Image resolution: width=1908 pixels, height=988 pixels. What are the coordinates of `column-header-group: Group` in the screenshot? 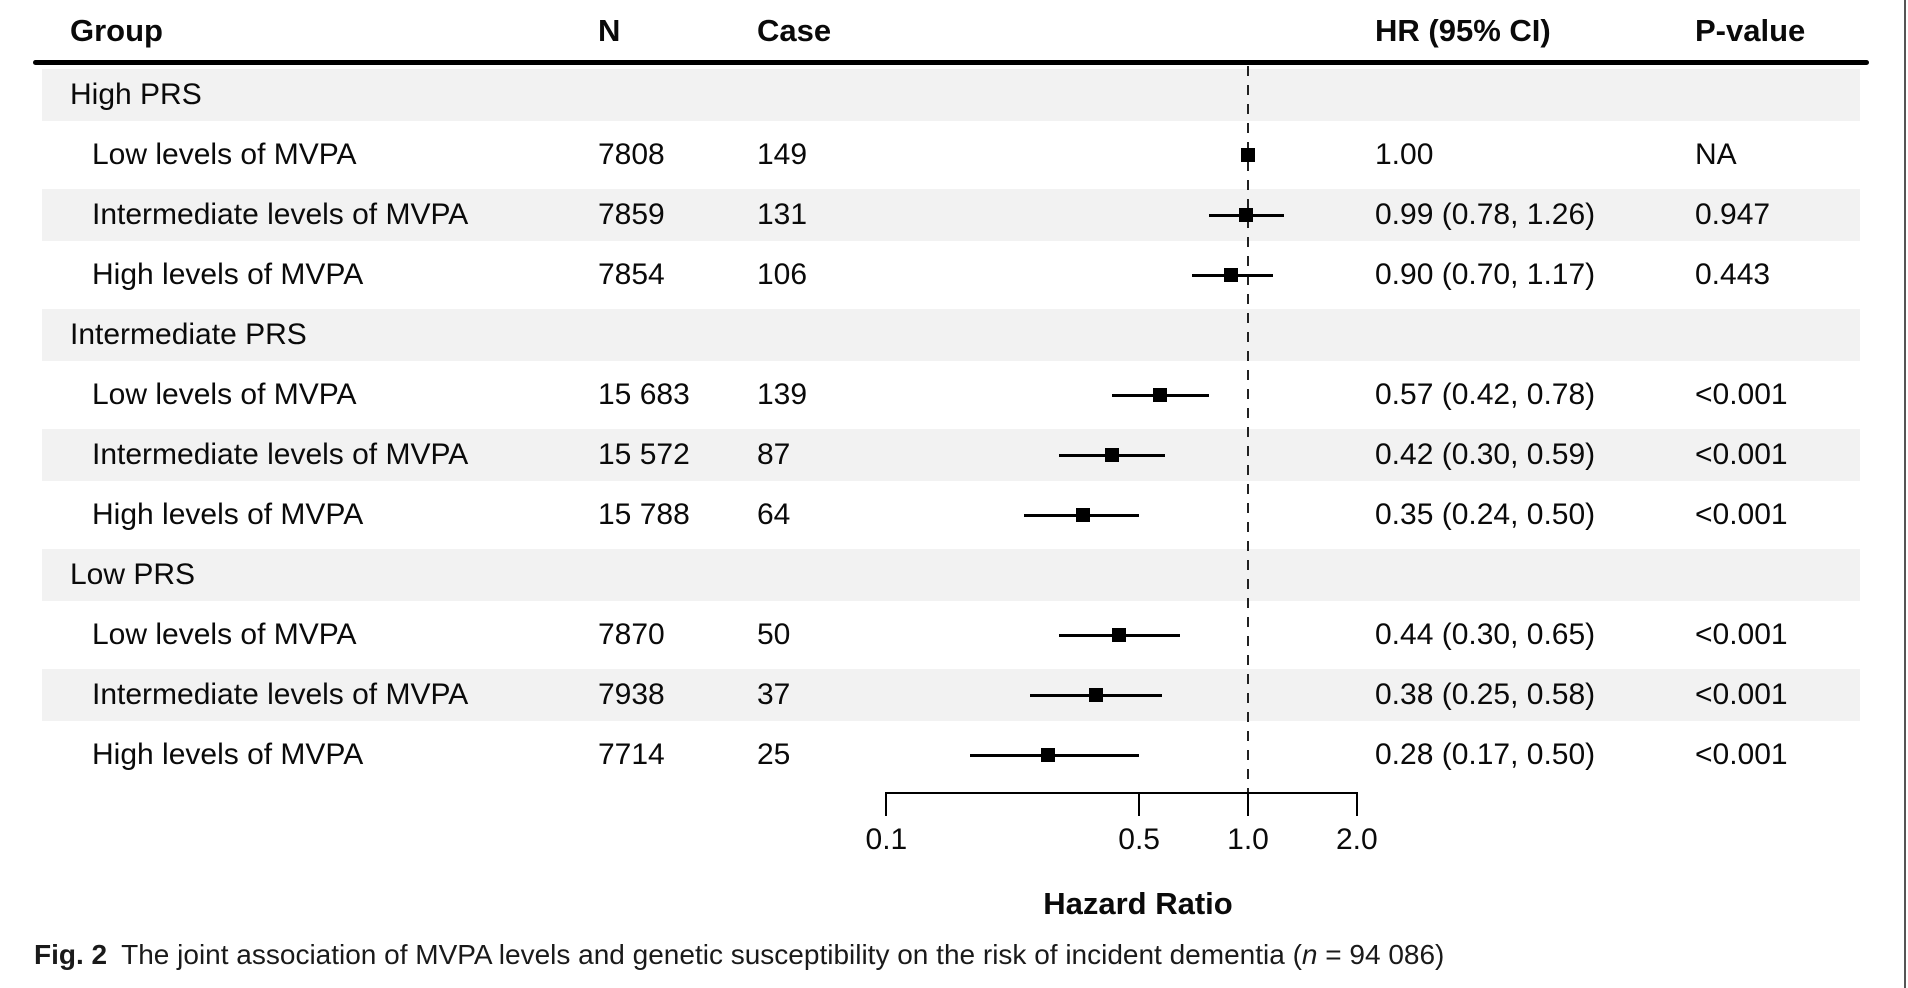 It's located at (116, 30).